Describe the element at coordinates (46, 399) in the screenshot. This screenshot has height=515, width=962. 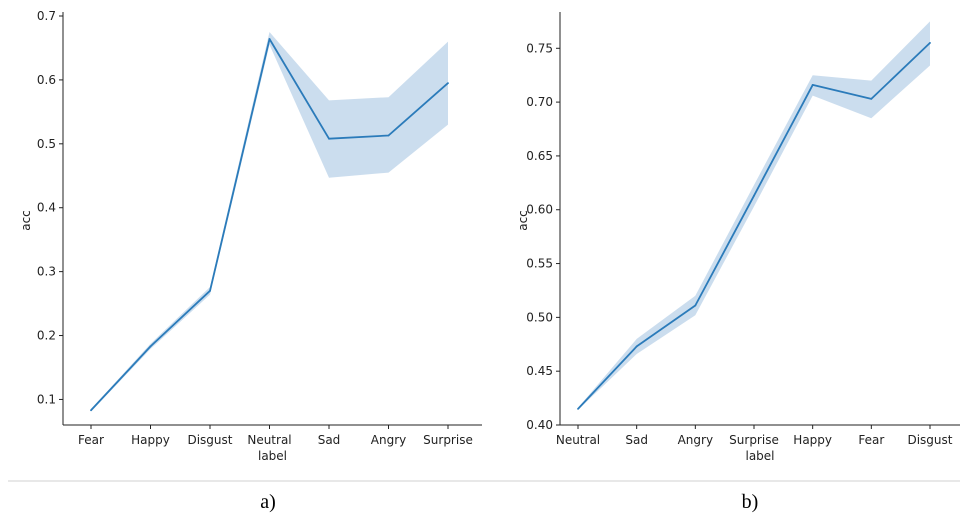
I see `y-tick-label: 0.1` at that location.